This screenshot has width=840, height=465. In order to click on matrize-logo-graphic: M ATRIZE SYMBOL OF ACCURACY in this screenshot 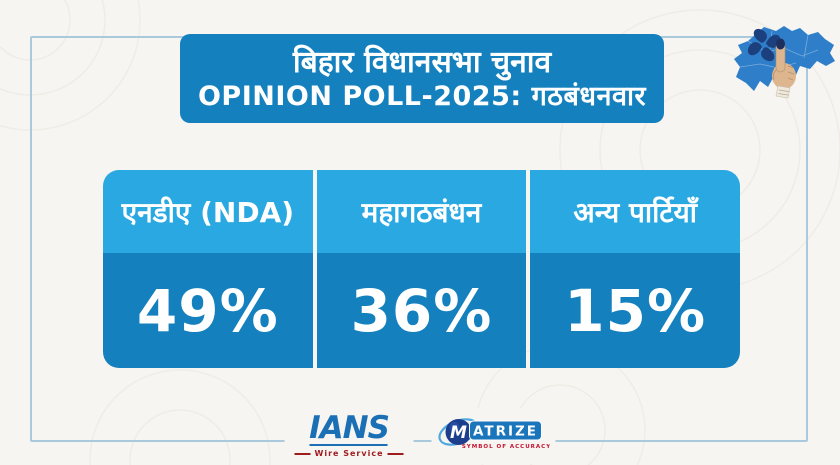, I will do `click(494, 434)`.